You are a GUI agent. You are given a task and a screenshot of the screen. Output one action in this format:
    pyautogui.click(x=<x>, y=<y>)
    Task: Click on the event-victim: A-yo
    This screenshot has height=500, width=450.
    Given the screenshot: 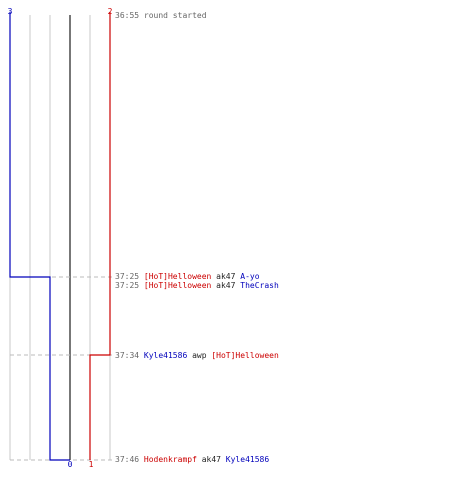 What is the action you would take?
    pyautogui.click(x=249, y=276)
    